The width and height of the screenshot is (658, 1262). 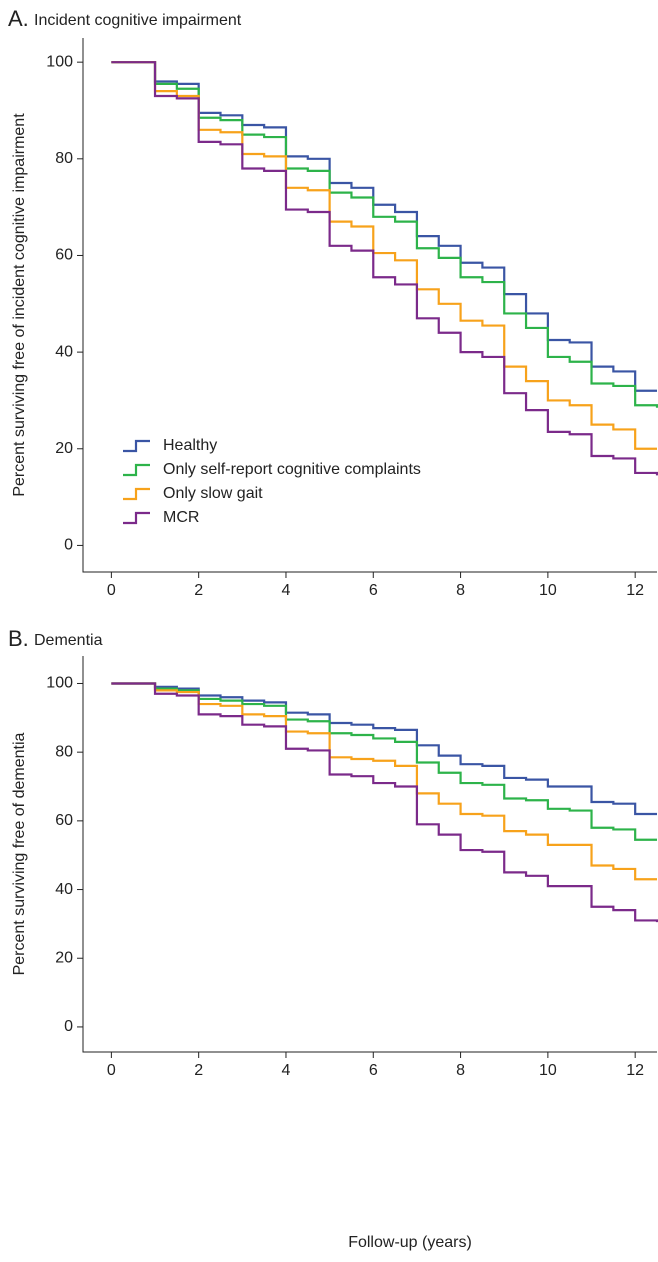 I want to click on legend-label: Healthy, so click(x=190, y=445).